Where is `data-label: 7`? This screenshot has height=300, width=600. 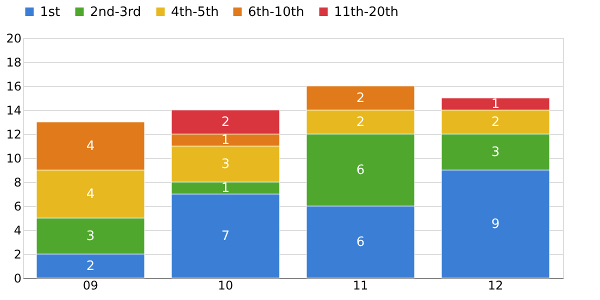
data-label: 7 is located at coordinates (225, 236).